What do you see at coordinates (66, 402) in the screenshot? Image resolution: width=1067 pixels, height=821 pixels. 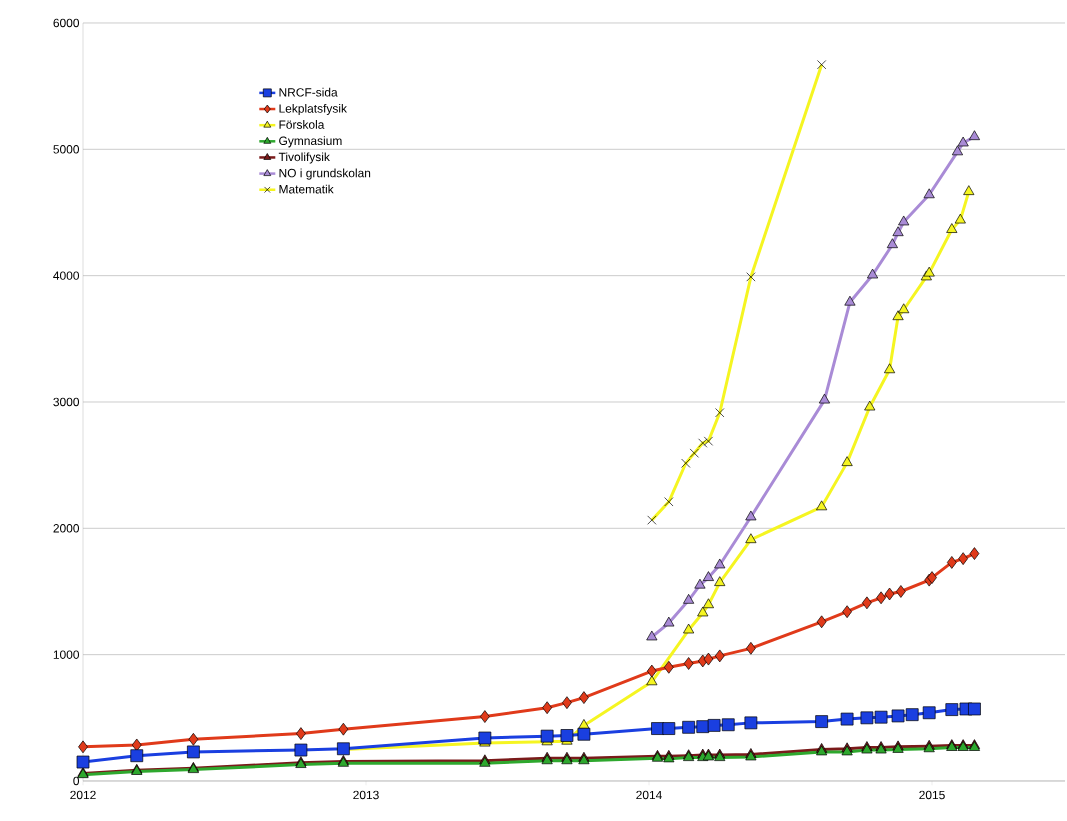 I see `y-tick-label: 3000` at bounding box center [66, 402].